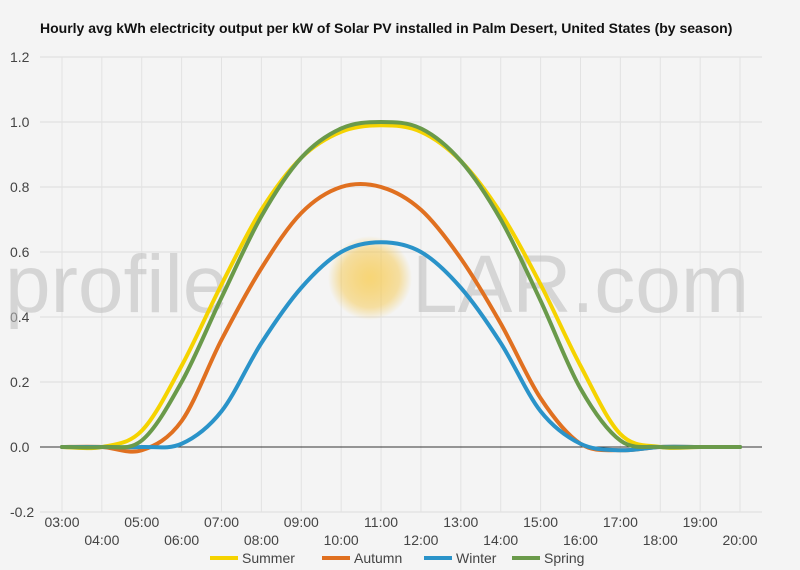 This screenshot has width=800, height=570. Describe the element at coordinates (116, 284) in the screenshot. I see `watermark-text-left: profile` at that location.